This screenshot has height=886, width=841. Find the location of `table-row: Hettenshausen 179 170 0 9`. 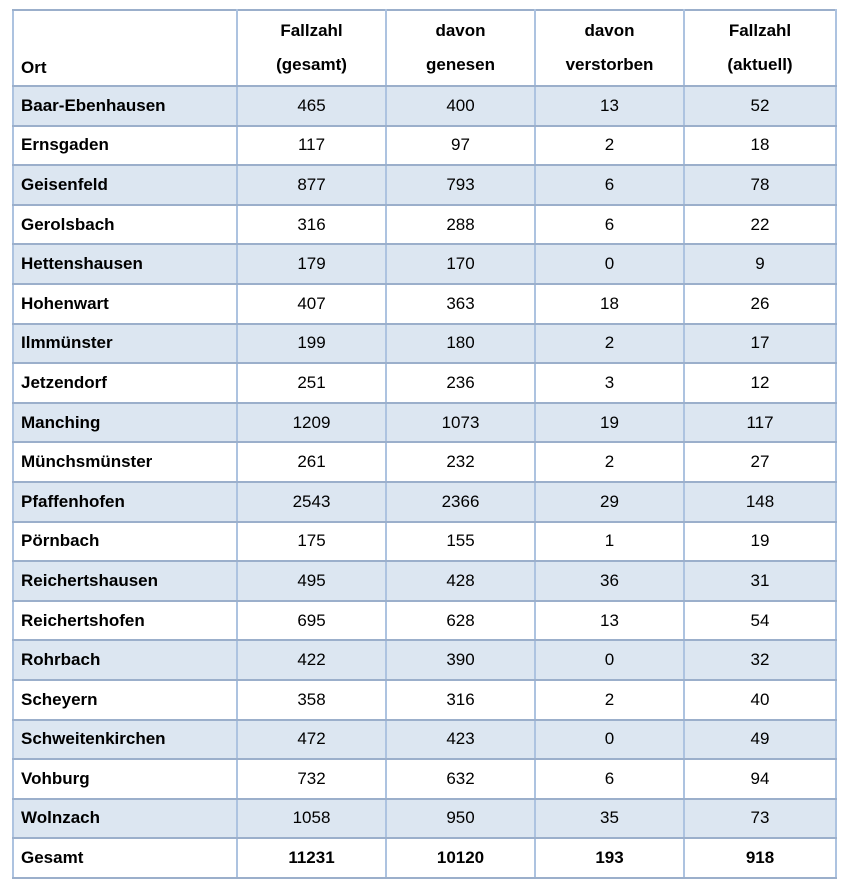

table-row: Hettenshausen 179 170 0 9 is located at coordinates (424, 264).